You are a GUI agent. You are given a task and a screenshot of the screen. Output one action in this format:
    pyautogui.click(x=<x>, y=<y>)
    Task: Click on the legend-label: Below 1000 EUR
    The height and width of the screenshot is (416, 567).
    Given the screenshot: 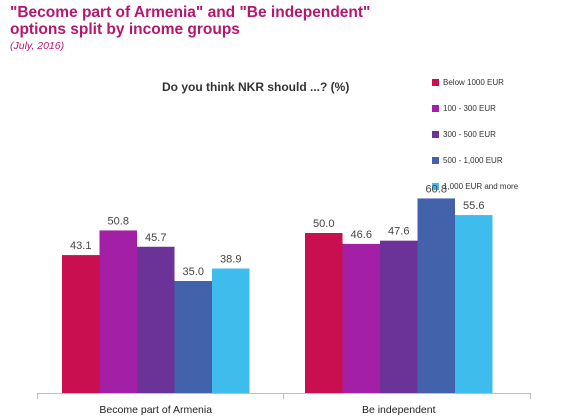 What is the action you would take?
    pyautogui.click(x=473, y=83)
    